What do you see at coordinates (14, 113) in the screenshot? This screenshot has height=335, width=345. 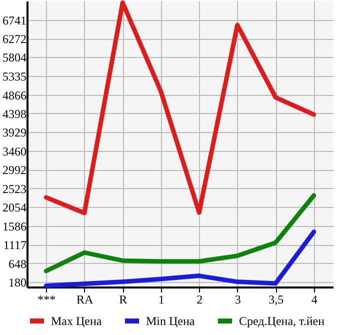 I see `y-tick-label: 4398` at bounding box center [14, 113].